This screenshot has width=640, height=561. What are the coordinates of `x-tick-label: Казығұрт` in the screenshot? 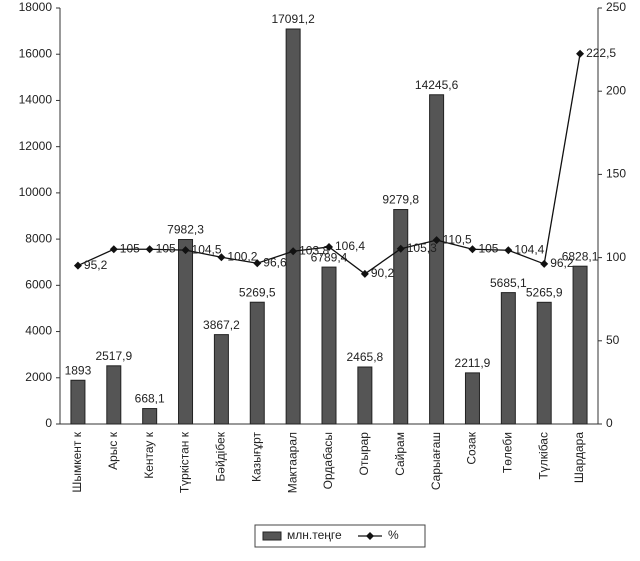 It's located at (256, 457).